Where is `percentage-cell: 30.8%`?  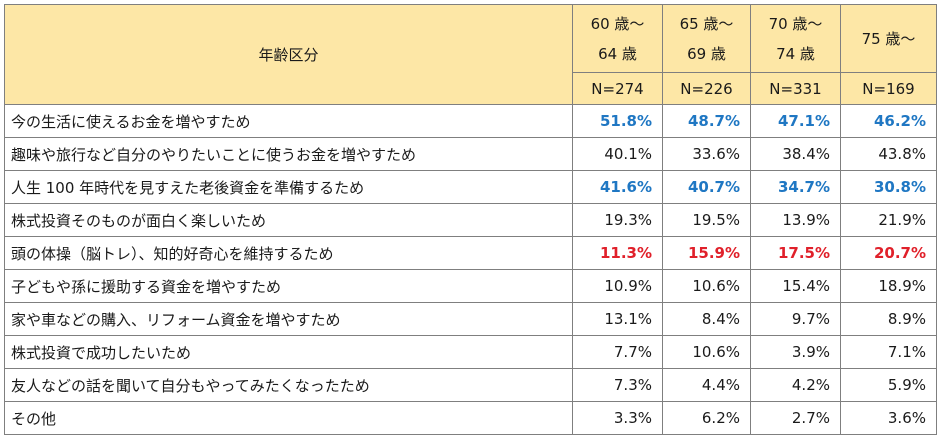
percentage-cell: 30.8% is located at coordinates (888, 187).